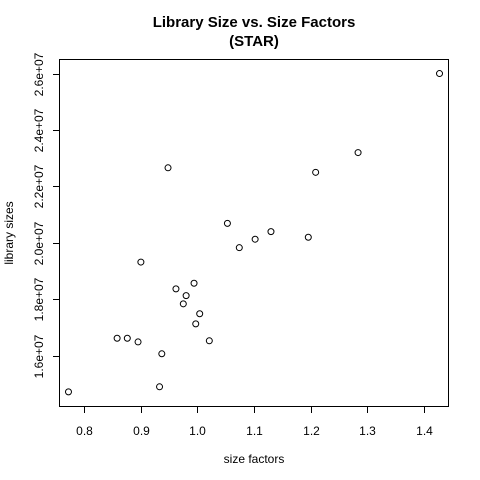 This screenshot has width=480, height=480. What do you see at coordinates (9, 232) in the screenshot?
I see `y-axis-label: library sizes` at bounding box center [9, 232].